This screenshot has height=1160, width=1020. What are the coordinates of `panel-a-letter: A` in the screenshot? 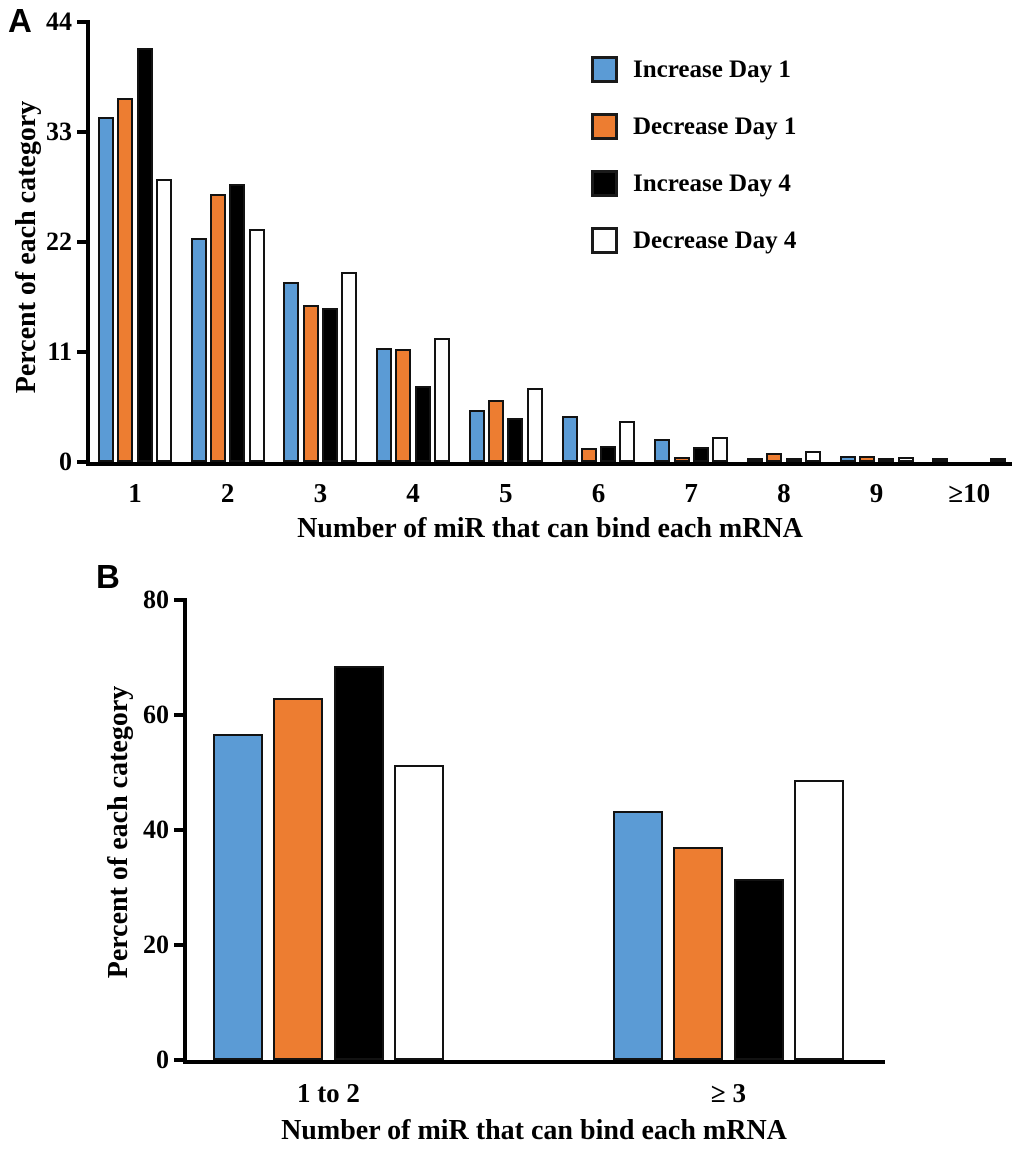 It's located at (20, 20).